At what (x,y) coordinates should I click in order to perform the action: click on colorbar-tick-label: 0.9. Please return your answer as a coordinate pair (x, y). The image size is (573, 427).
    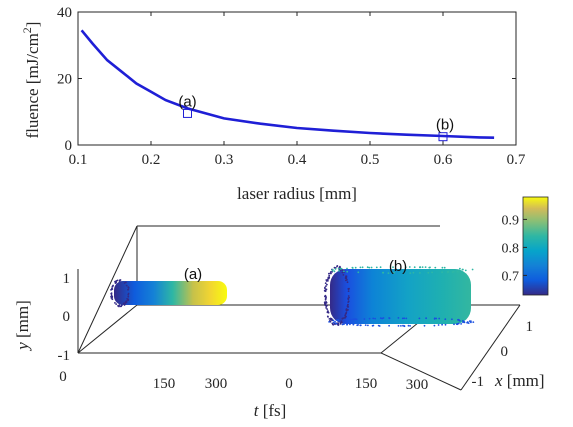
    Looking at the image, I should click on (511, 220).